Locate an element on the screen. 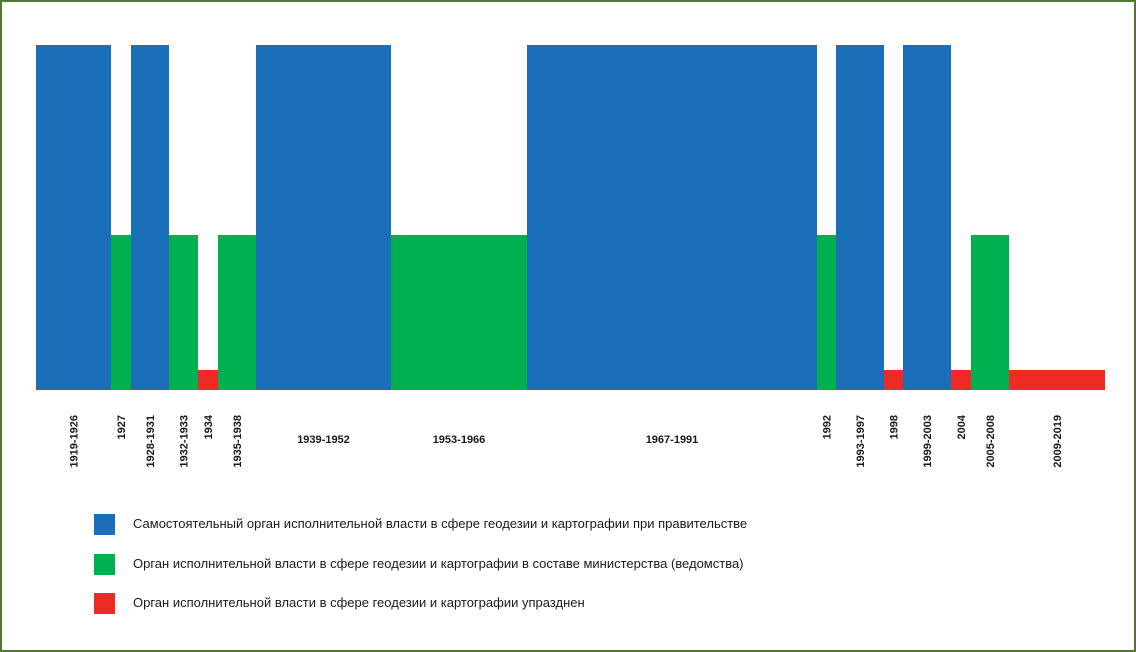 Image resolution: width=1136 pixels, height=652 pixels. bar-1999-2003 is located at coordinates (927, 217).